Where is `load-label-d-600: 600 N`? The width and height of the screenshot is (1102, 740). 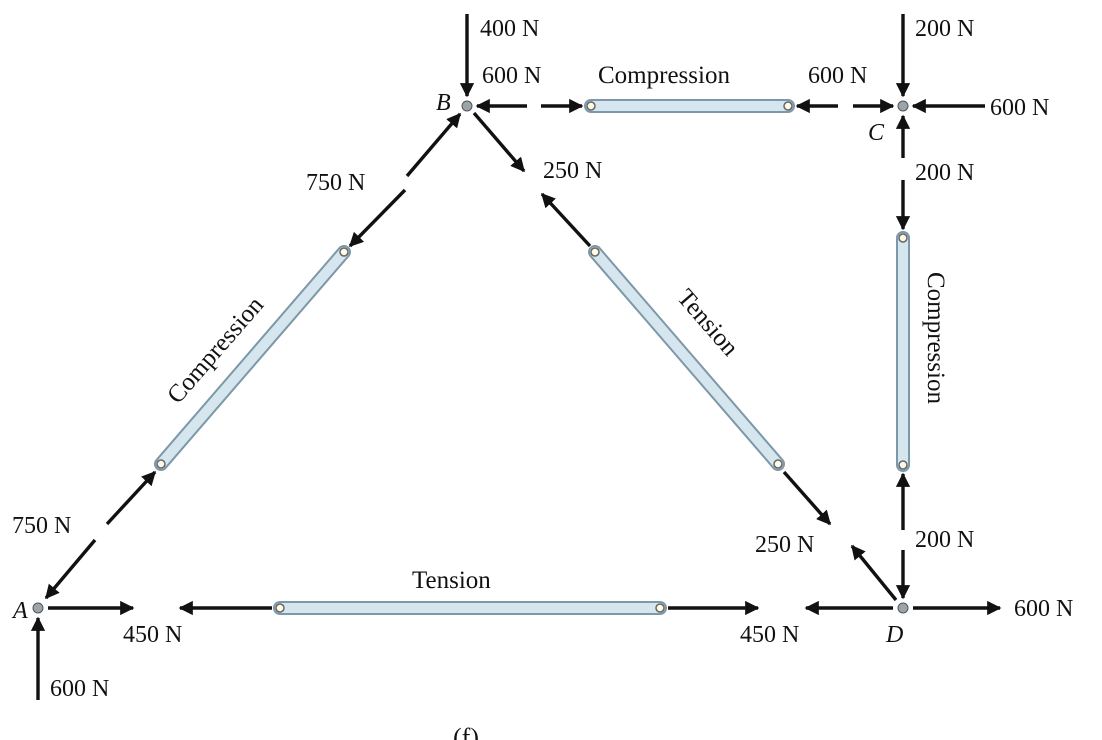
load-label-d-600: 600 N is located at coordinates (1043, 609).